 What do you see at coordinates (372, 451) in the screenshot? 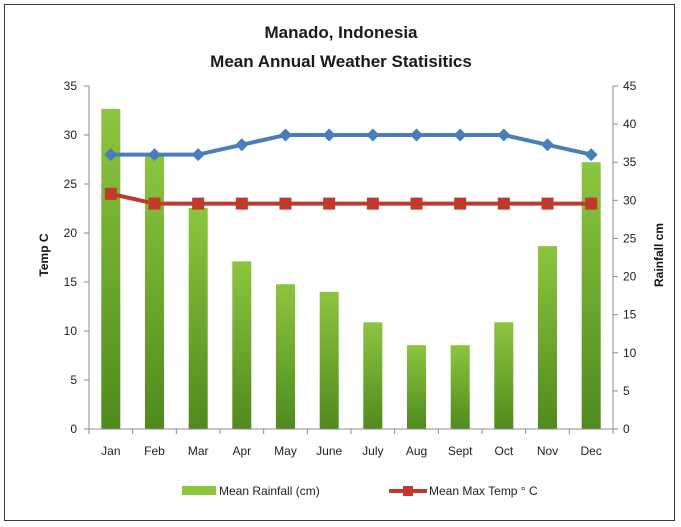
I see `x-tick-label: July` at bounding box center [372, 451].